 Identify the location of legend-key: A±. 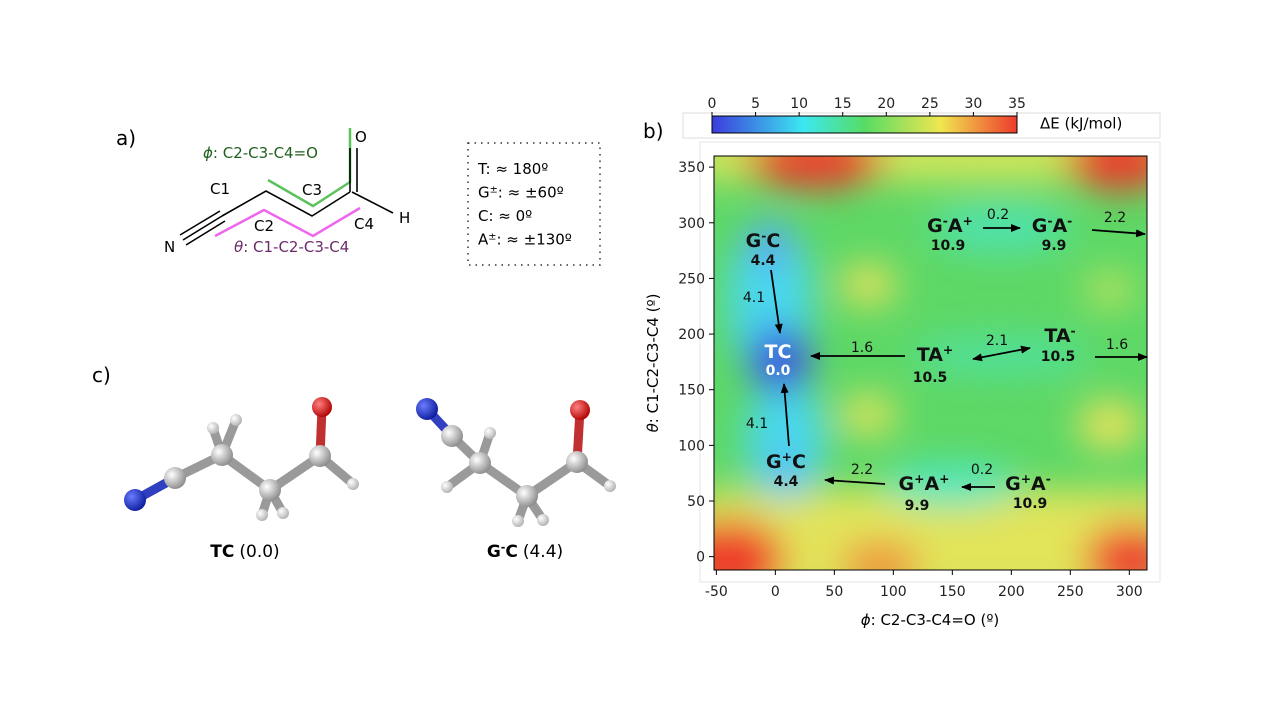
(487, 240).